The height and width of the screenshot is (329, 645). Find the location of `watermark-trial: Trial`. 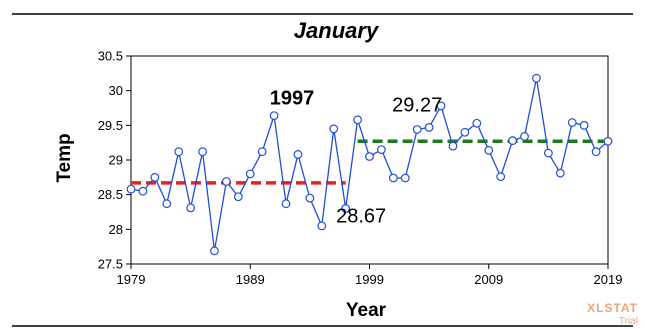

watermark-trial: Trial is located at coordinates (628, 321).